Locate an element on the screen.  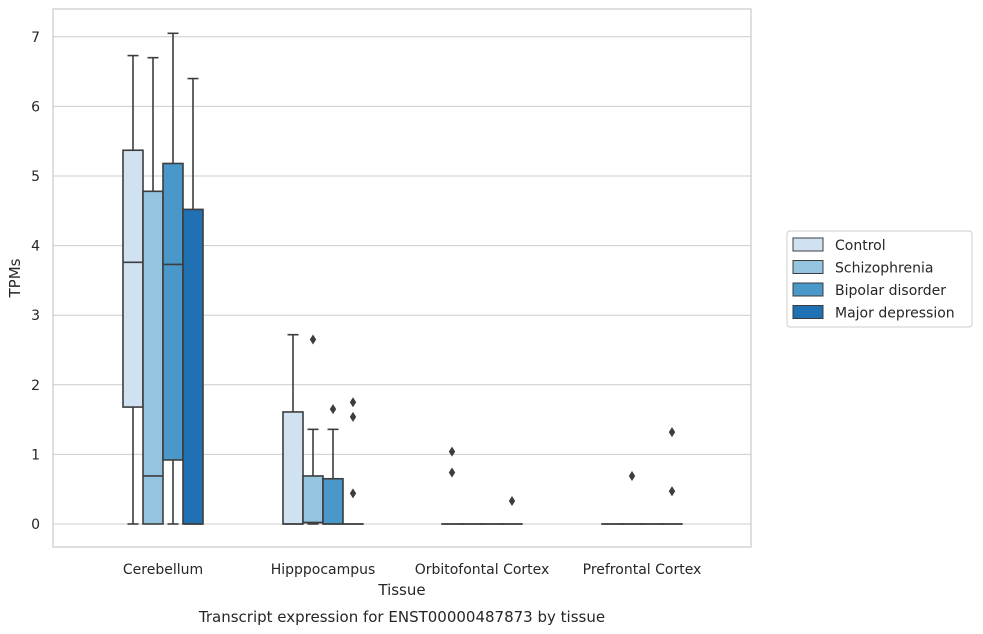
y-tick-labels: 0 1 2 3 4 5 6 7 is located at coordinates (35, 281).